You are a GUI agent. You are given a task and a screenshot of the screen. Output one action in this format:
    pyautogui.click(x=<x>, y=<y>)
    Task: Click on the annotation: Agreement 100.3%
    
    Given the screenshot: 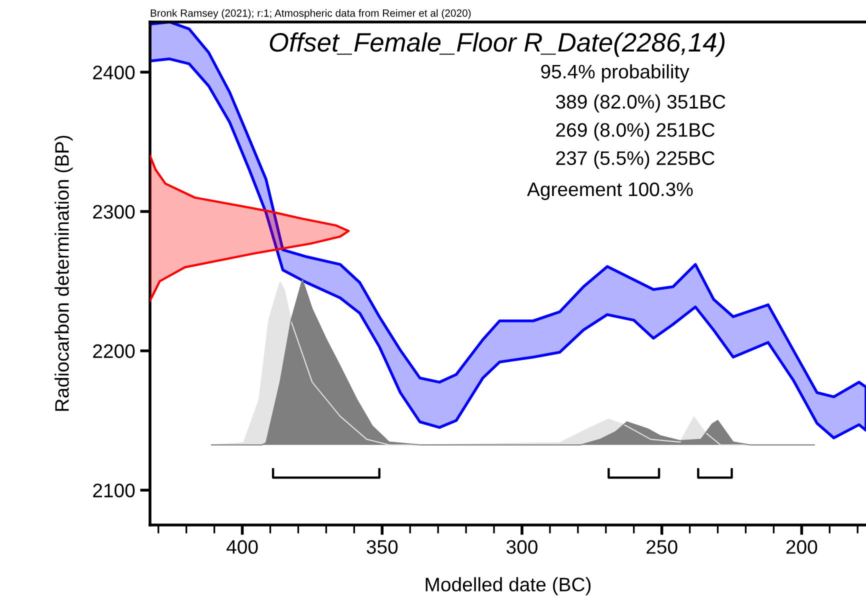 What is the action you would take?
    pyautogui.click(x=610, y=191)
    